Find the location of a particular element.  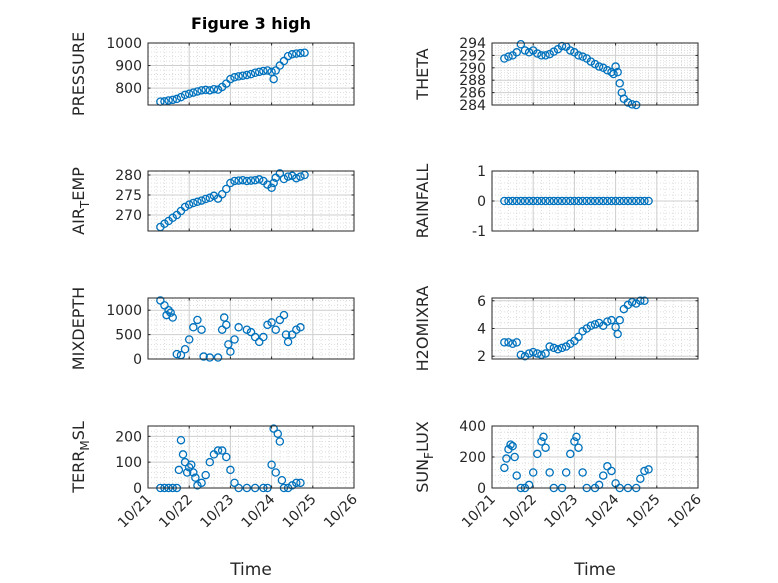

y-axis-label: PRESSURE is located at coordinates (78, 74).